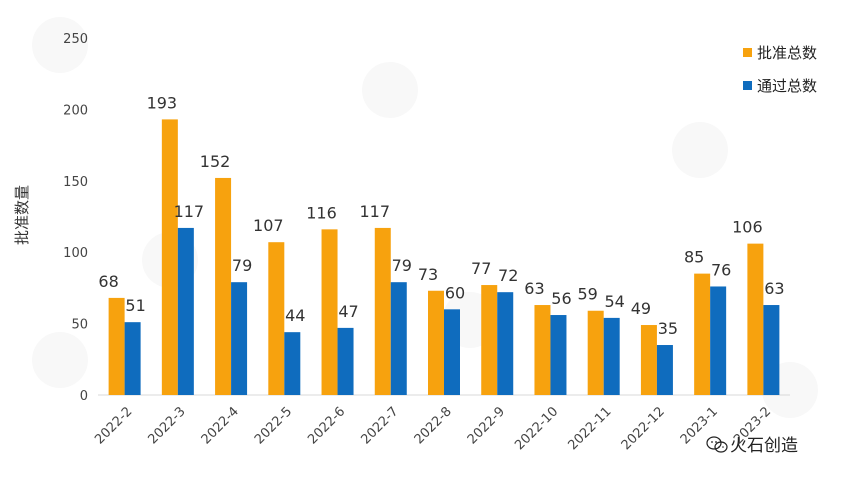 This screenshot has height=480, width=843. Describe the element at coordinates (699, 425) in the screenshot. I see `x-tick-label: 2023-1` at that location.